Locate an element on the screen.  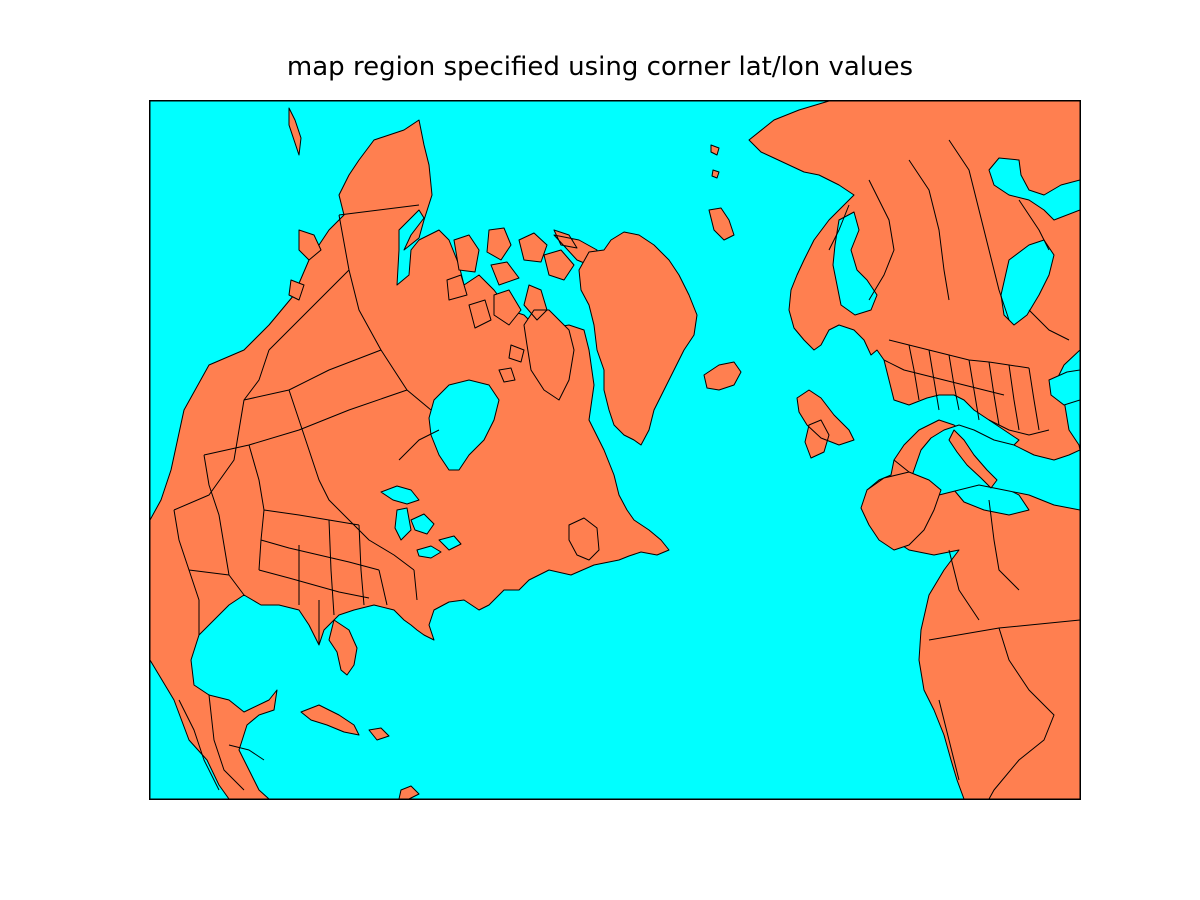
greenland is located at coordinates (638, 338).